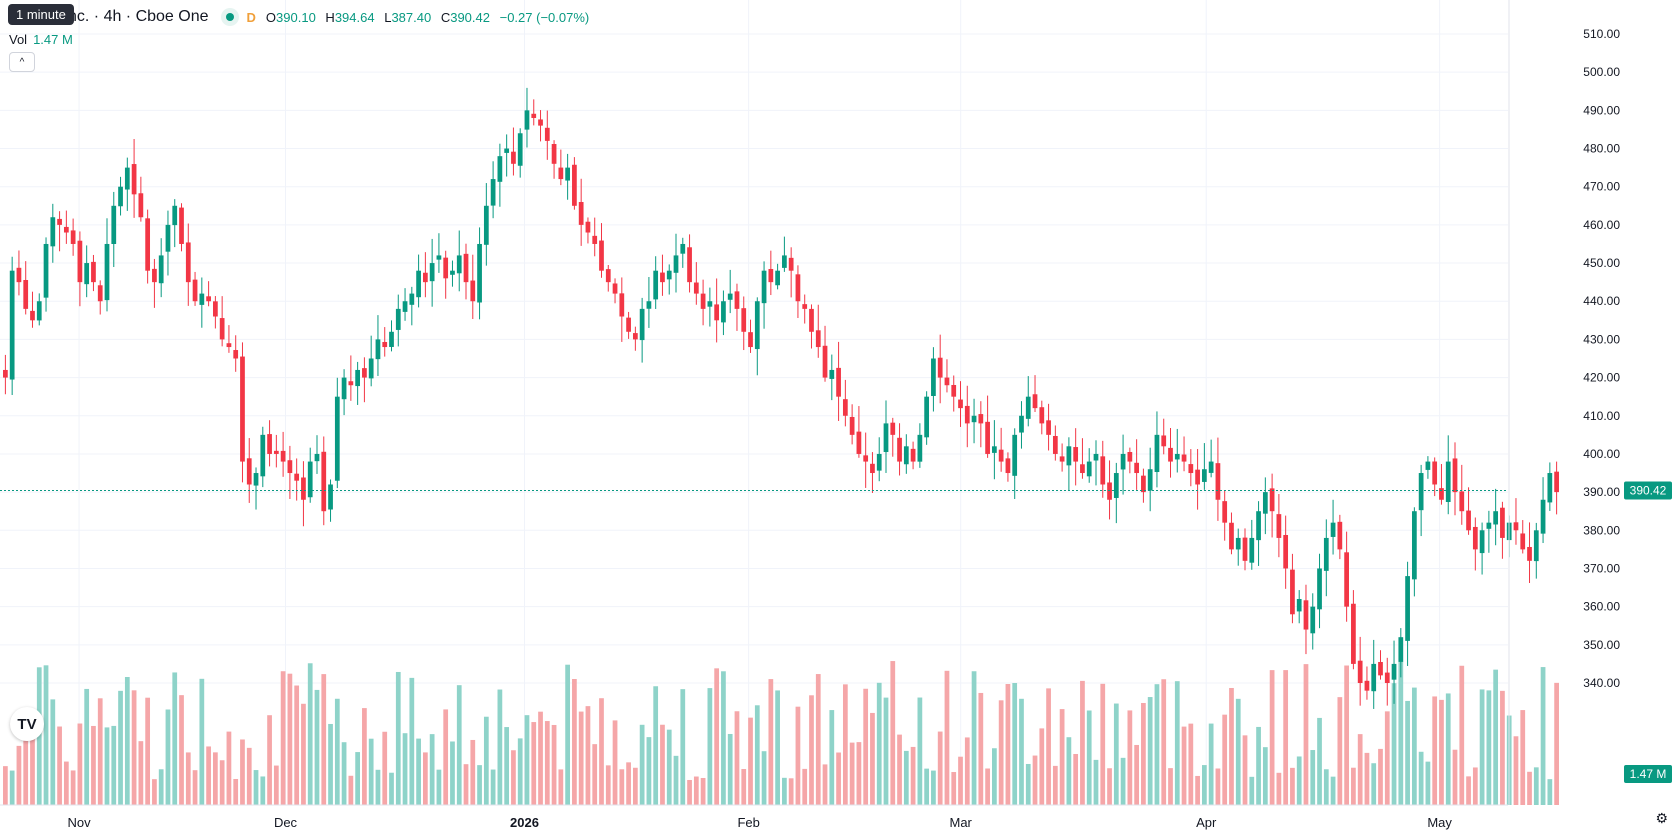  Describe the element at coordinates (229, 17) in the screenshot. I see `market-status-icon` at that location.